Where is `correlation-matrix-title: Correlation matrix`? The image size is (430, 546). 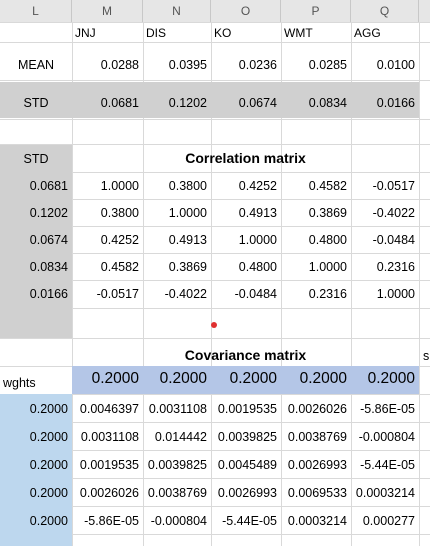
correlation-matrix-title: Correlation matrix is located at coordinates (245, 158).